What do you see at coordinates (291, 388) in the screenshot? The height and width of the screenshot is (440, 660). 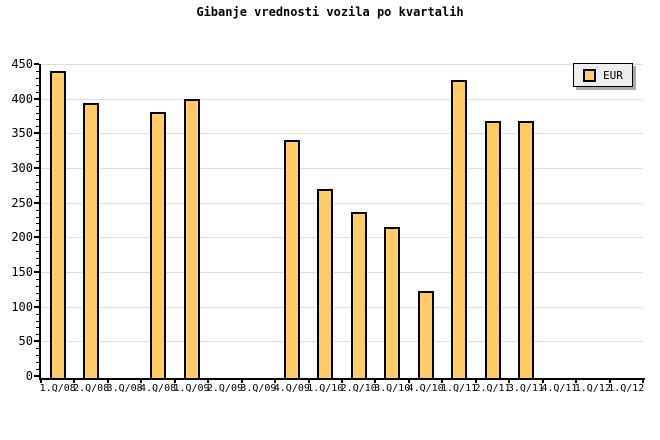 I see `x-tick-label: 4.Q/09` at bounding box center [291, 388].